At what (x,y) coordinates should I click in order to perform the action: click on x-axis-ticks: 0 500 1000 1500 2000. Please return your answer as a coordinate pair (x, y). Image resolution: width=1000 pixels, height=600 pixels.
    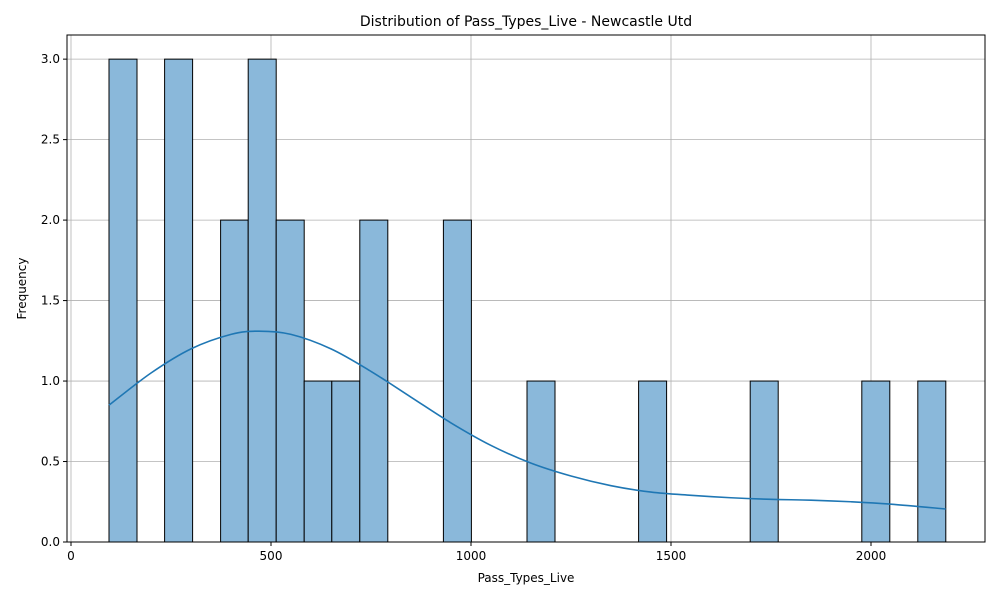
    Looking at the image, I should click on (476, 552).